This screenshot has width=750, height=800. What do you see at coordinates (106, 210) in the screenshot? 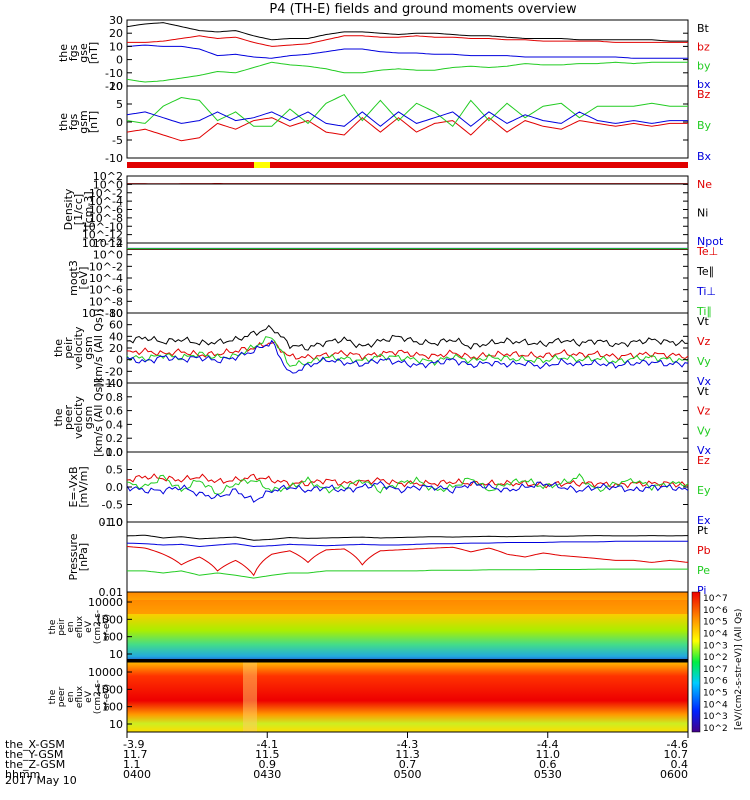
I see `y-tick-label: 10^-6` at bounding box center [106, 210].